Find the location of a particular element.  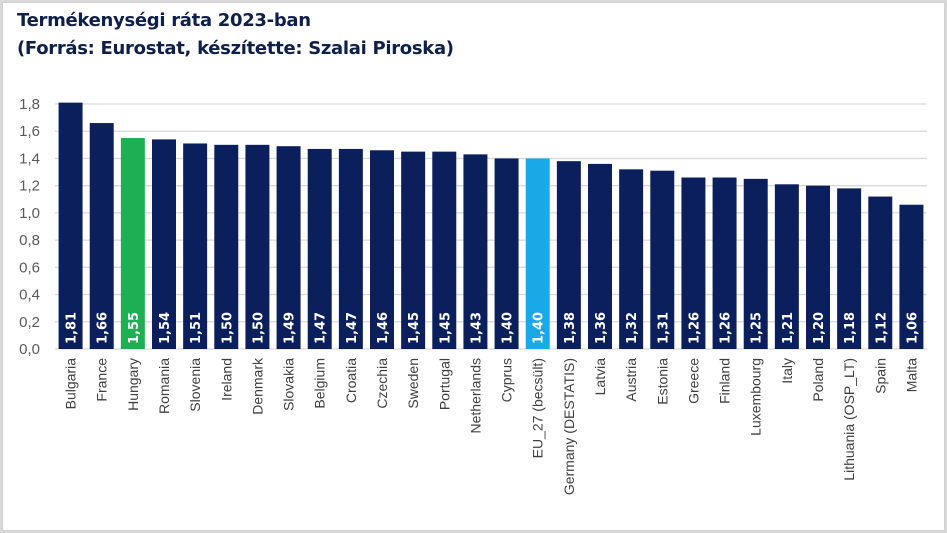

chart-title: Termékenységi ráta 2023-ban is located at coordinates (164, 20).